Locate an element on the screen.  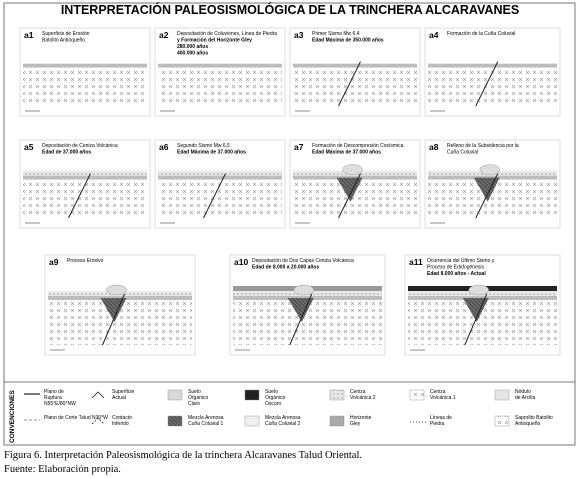
panel-label: a7 is located at coordinates (299, 147).